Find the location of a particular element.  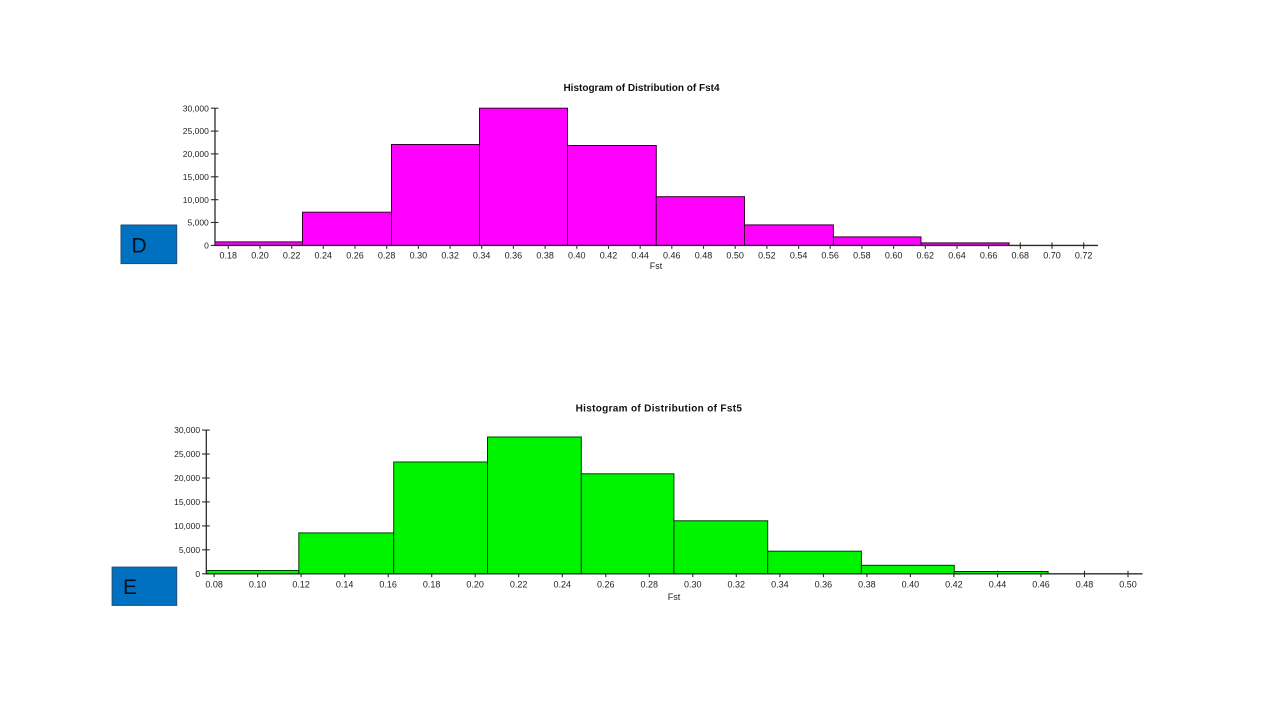

svg-text: 0.62 is located at coordinates (926, 256).